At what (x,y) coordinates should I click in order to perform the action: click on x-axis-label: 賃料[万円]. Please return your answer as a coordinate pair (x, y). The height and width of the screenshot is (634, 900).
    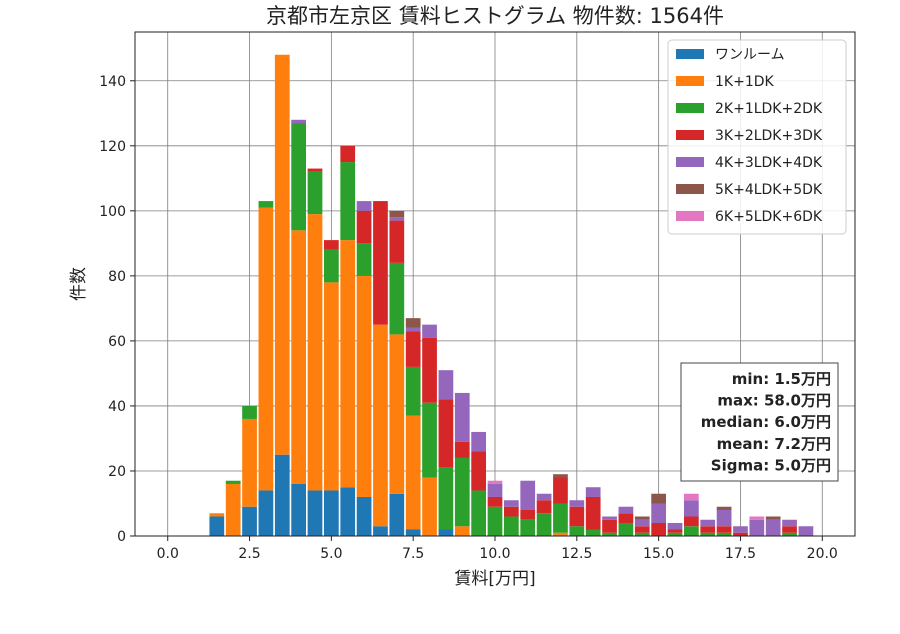
    Looking at the image, I should click on (494, 579).